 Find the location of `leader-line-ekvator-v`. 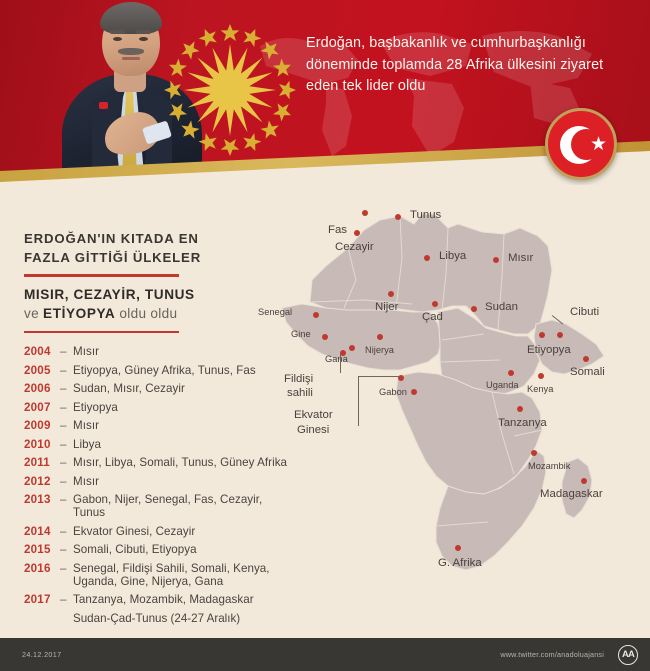

leader-line-ekvator-v is located at coordinates (359, 401).